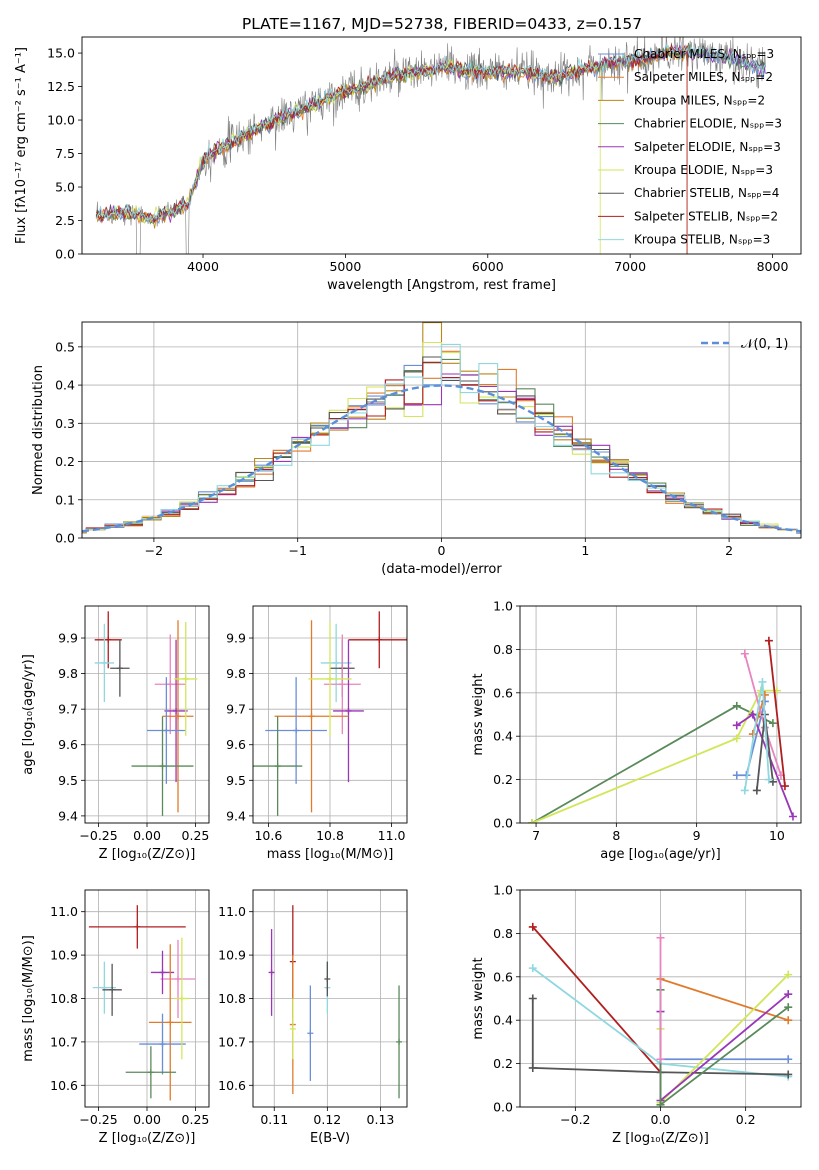  I want to click on y-tick-label: 0.0, so click(65, 254).